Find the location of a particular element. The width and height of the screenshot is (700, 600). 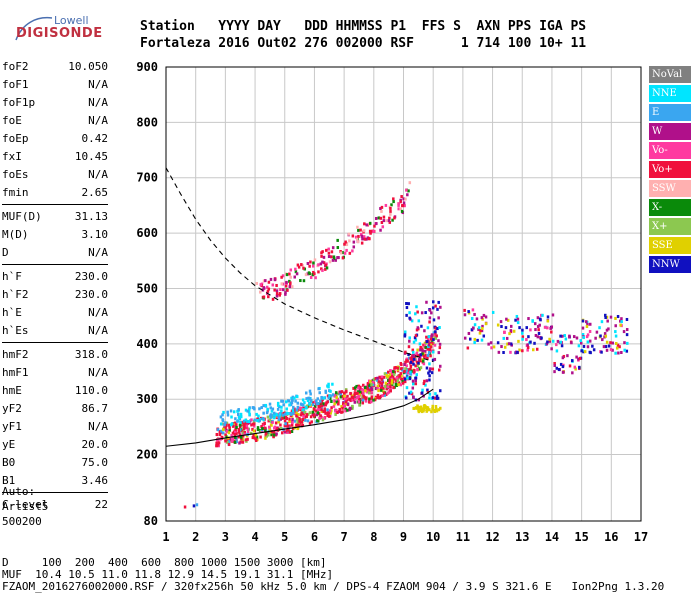

param-value: 20.0 is located at coordinates (95, 444).